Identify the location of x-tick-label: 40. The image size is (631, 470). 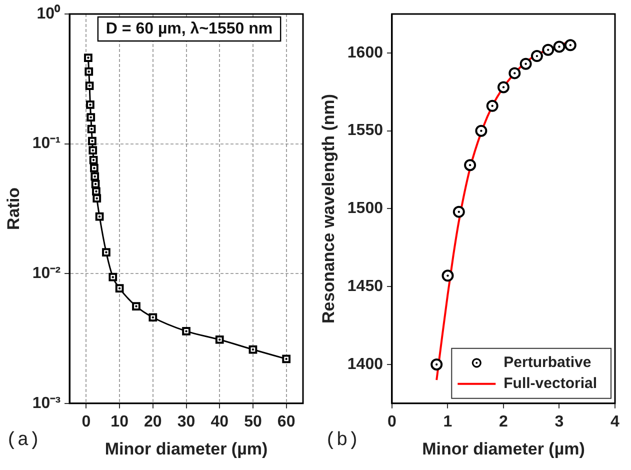
(219, 421).